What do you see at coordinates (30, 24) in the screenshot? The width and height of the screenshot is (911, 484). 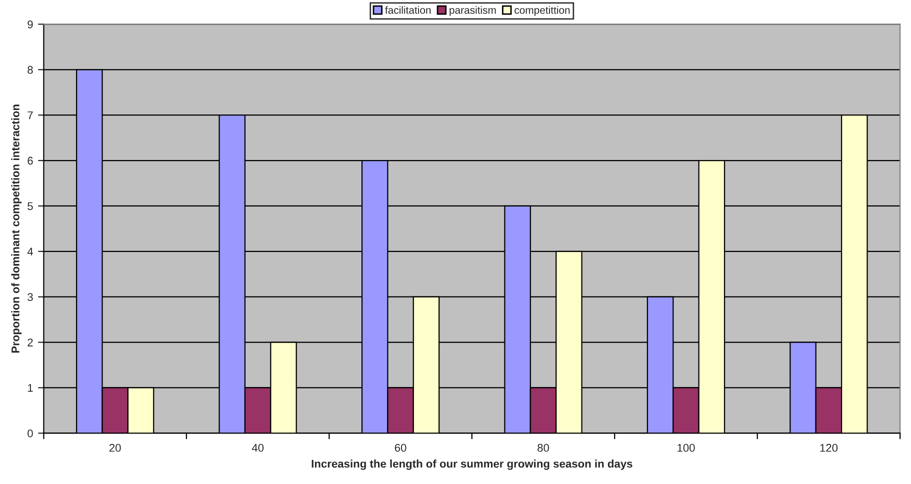 I see `y-tick-label: 9` at bounding box center [30, 24].